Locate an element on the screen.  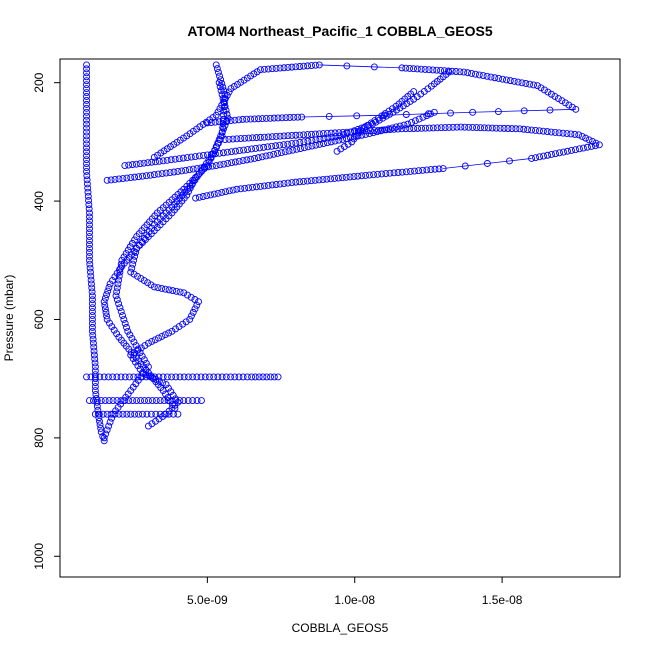
y-axis: 200 400 600 800 1000 is located at coordinates (46, 321).